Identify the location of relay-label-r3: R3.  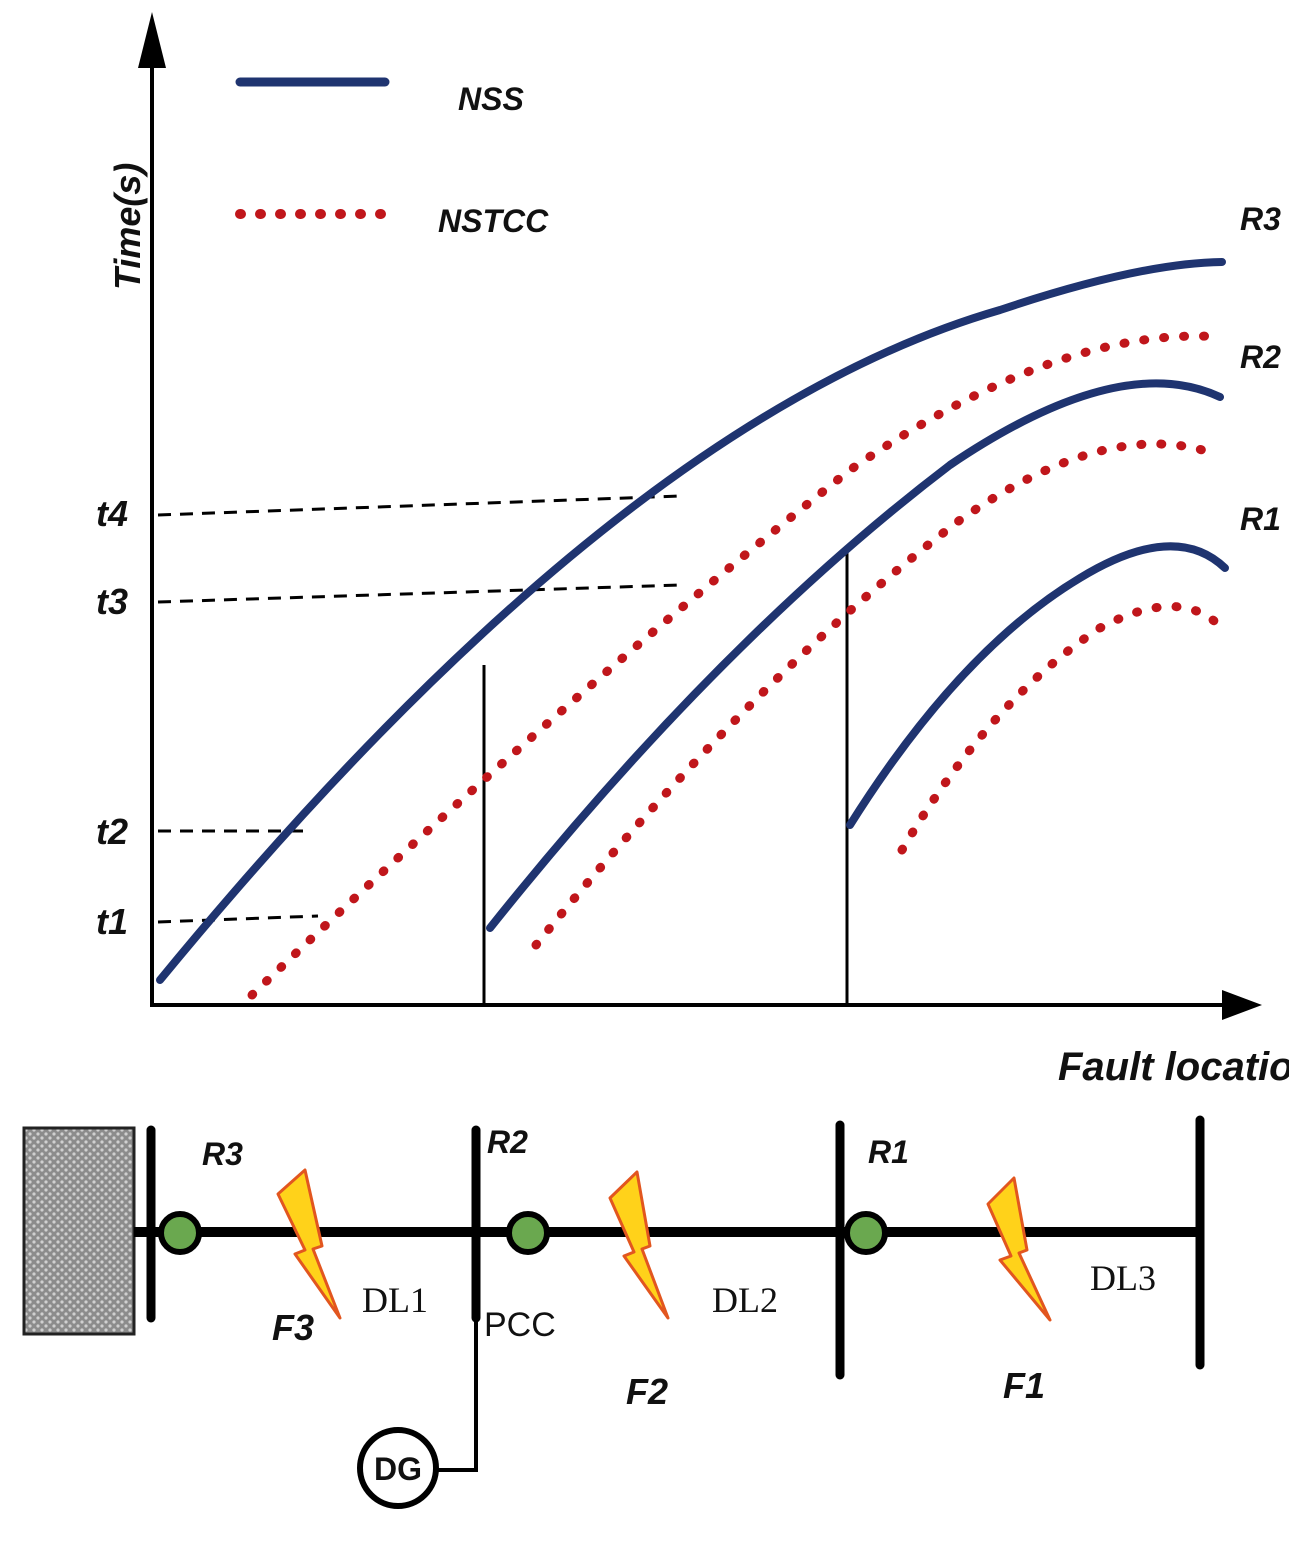
(222, 1154).